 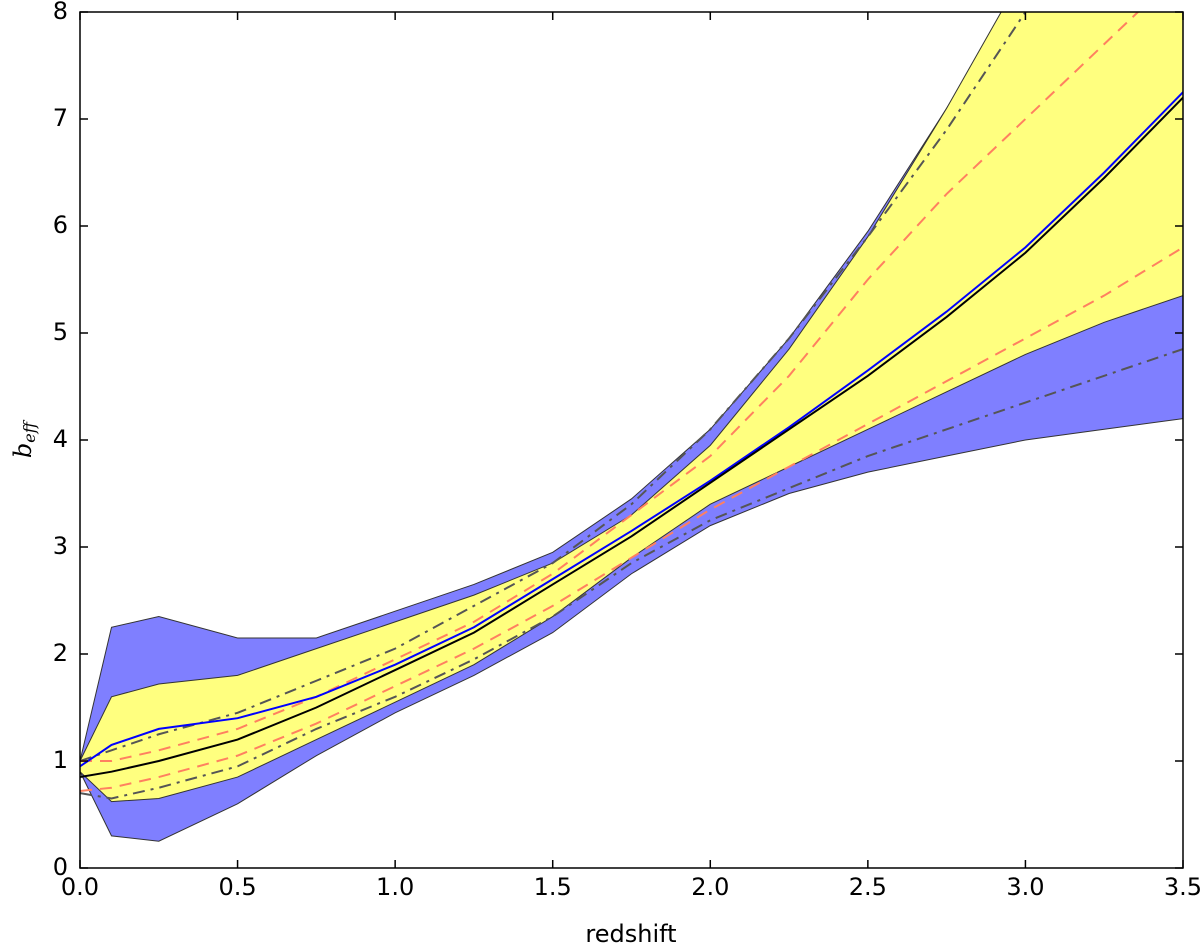 I want to click on y-axis-label-main: b, so click(x=23, y=450).